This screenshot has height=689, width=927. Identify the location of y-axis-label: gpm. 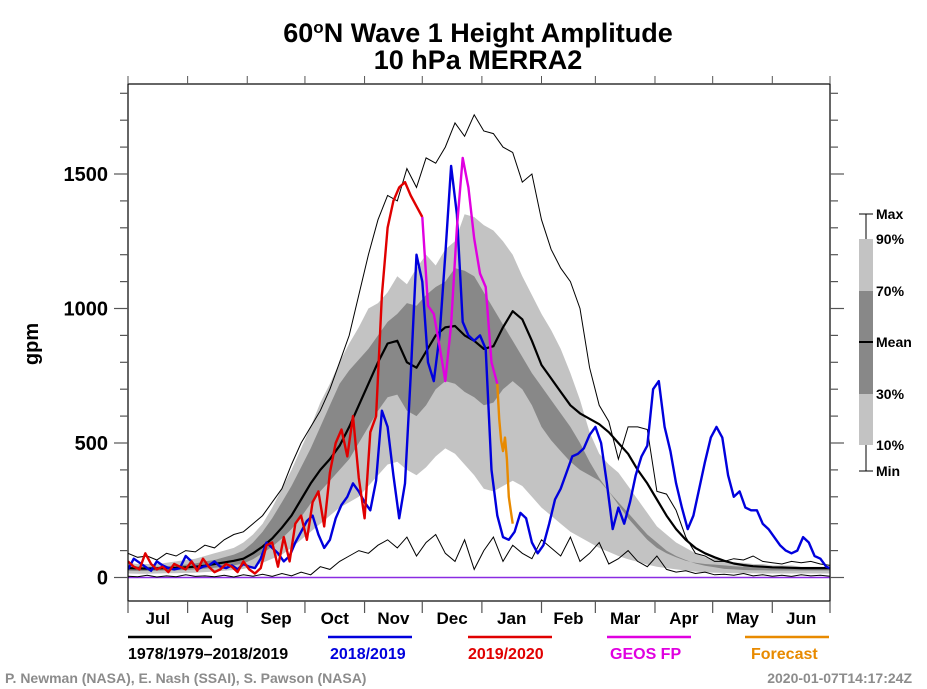
(32, 344).